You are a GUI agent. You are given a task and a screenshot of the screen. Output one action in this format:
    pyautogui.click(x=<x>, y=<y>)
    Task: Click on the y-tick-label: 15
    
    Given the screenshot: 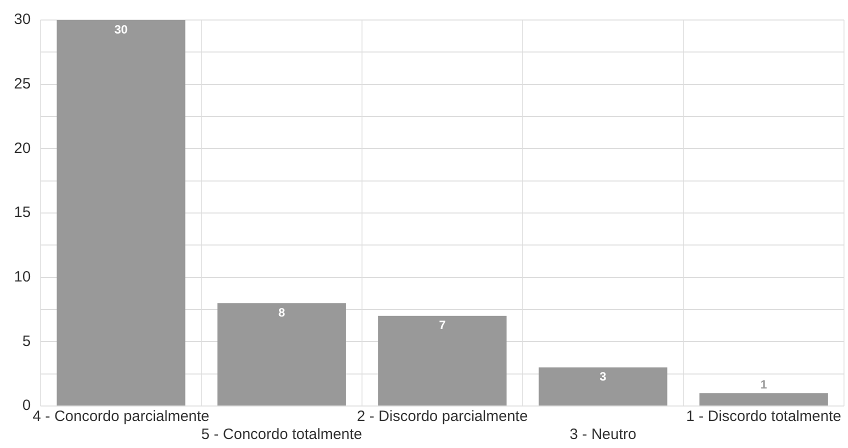 What is the action you would take?
    pyautogui.click(x=22, y=213)
    